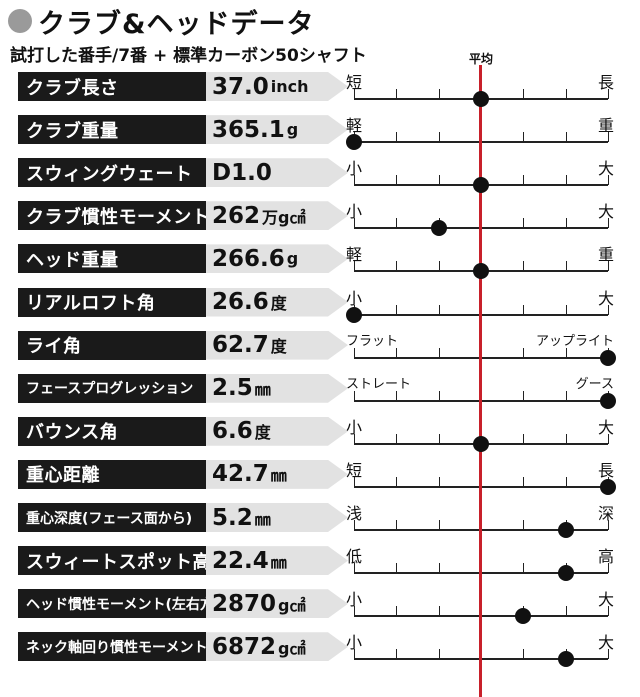 This screenshot has height=697, width=640. I want to click on spec-value-box: 262 万g㎠, so click(277, 216).